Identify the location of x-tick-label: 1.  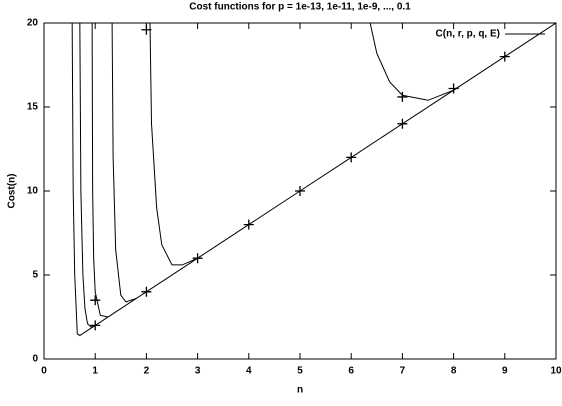
(95, 371).